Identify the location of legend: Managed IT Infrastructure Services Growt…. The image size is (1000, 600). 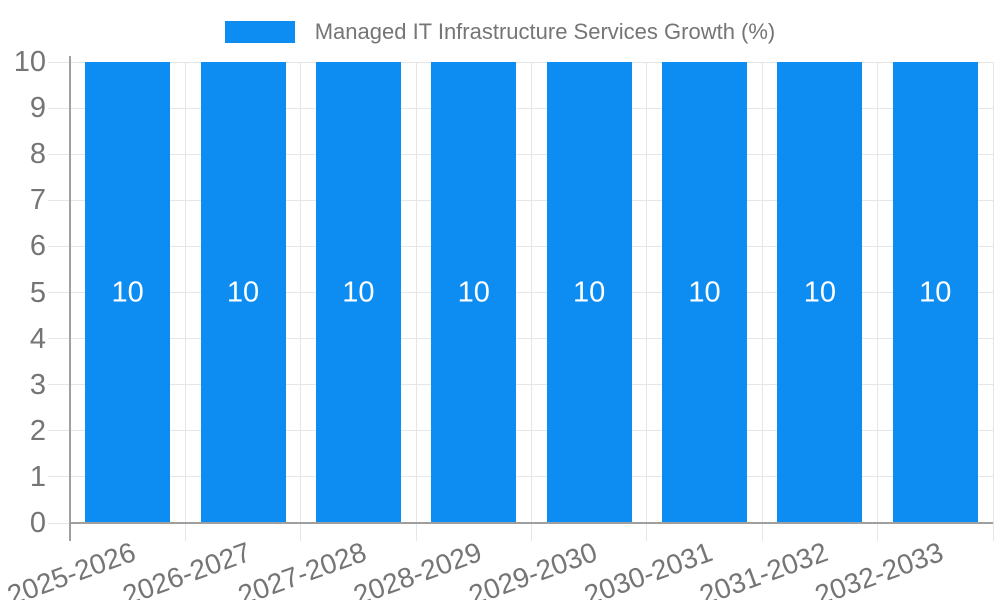
(500, 32).